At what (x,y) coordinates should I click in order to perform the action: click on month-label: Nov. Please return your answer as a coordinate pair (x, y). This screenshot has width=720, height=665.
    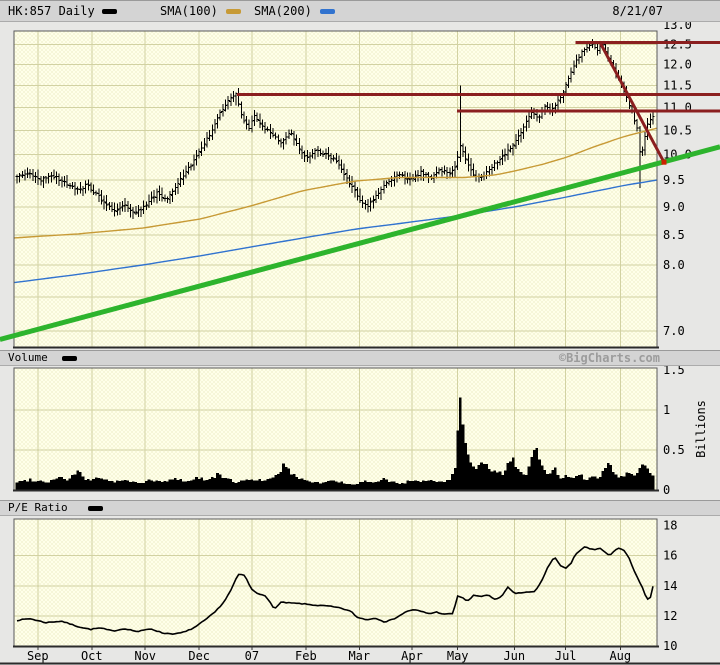
    Looking at the image, I should click on (145, 656).